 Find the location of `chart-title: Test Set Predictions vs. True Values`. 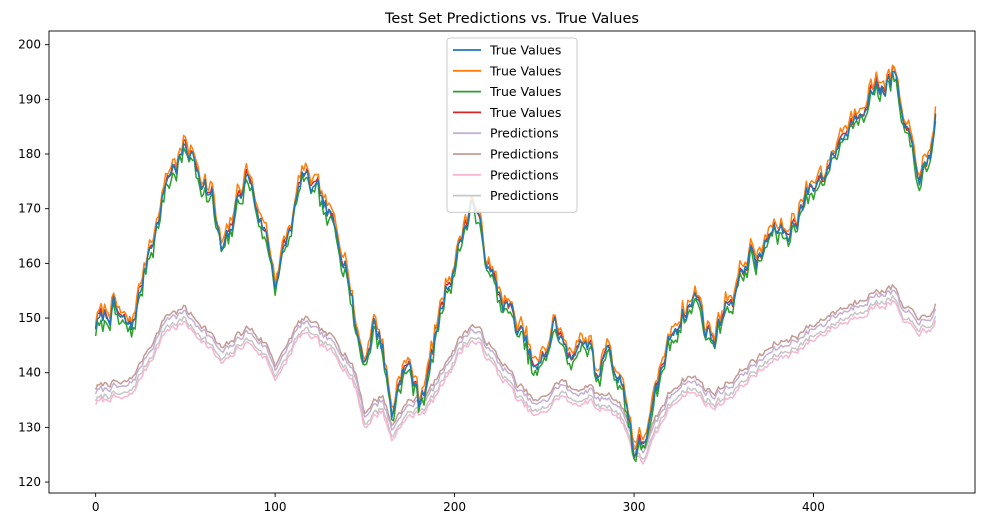

chart-title: Test Set Predictions vs. True Values is located at coordinates (511, 19).